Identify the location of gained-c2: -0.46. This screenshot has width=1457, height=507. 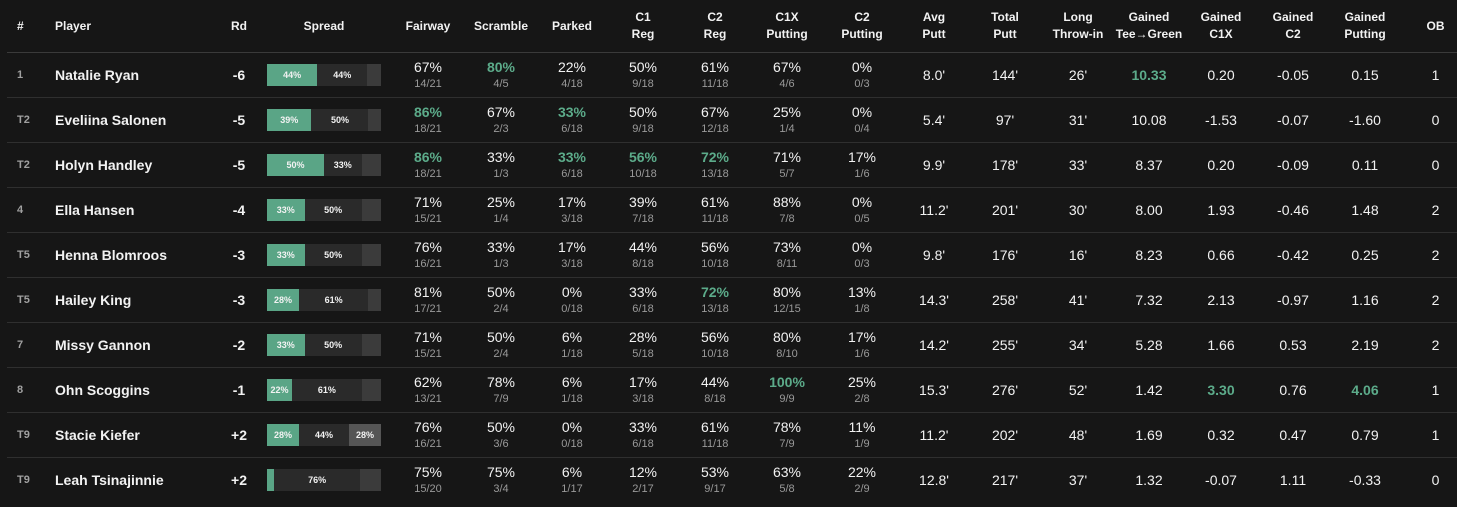
(1293, 210).